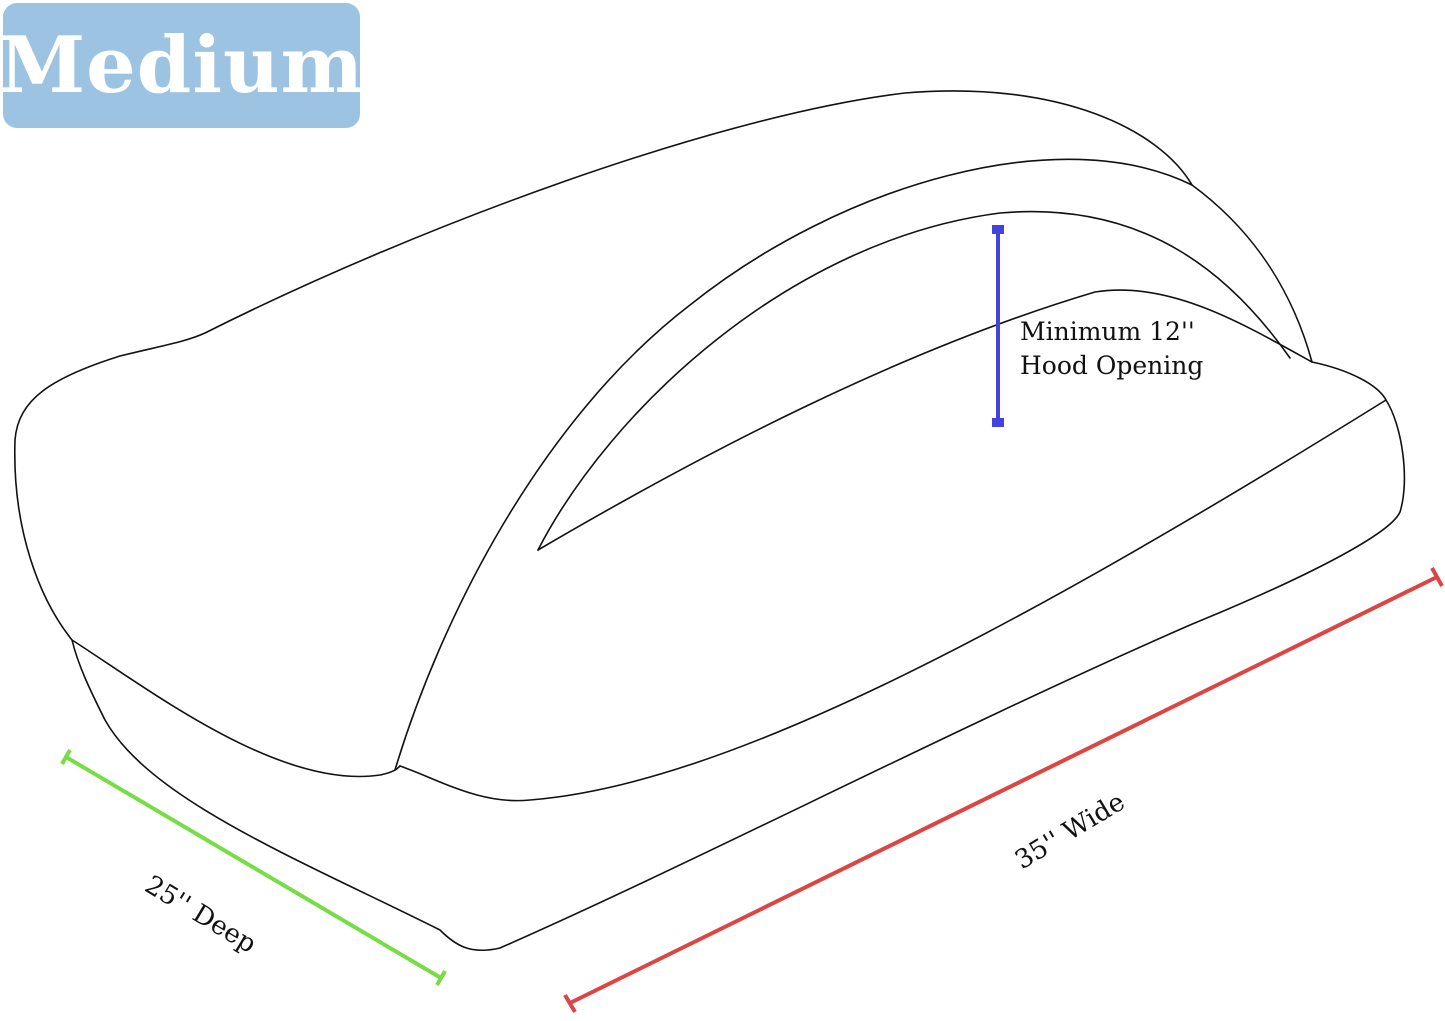 Image resolution: width=1445 pixels, height=1021 pixels. I want to click on hood-opening-label: Minimum 12'' Hood Opening, so click(1111, 349).